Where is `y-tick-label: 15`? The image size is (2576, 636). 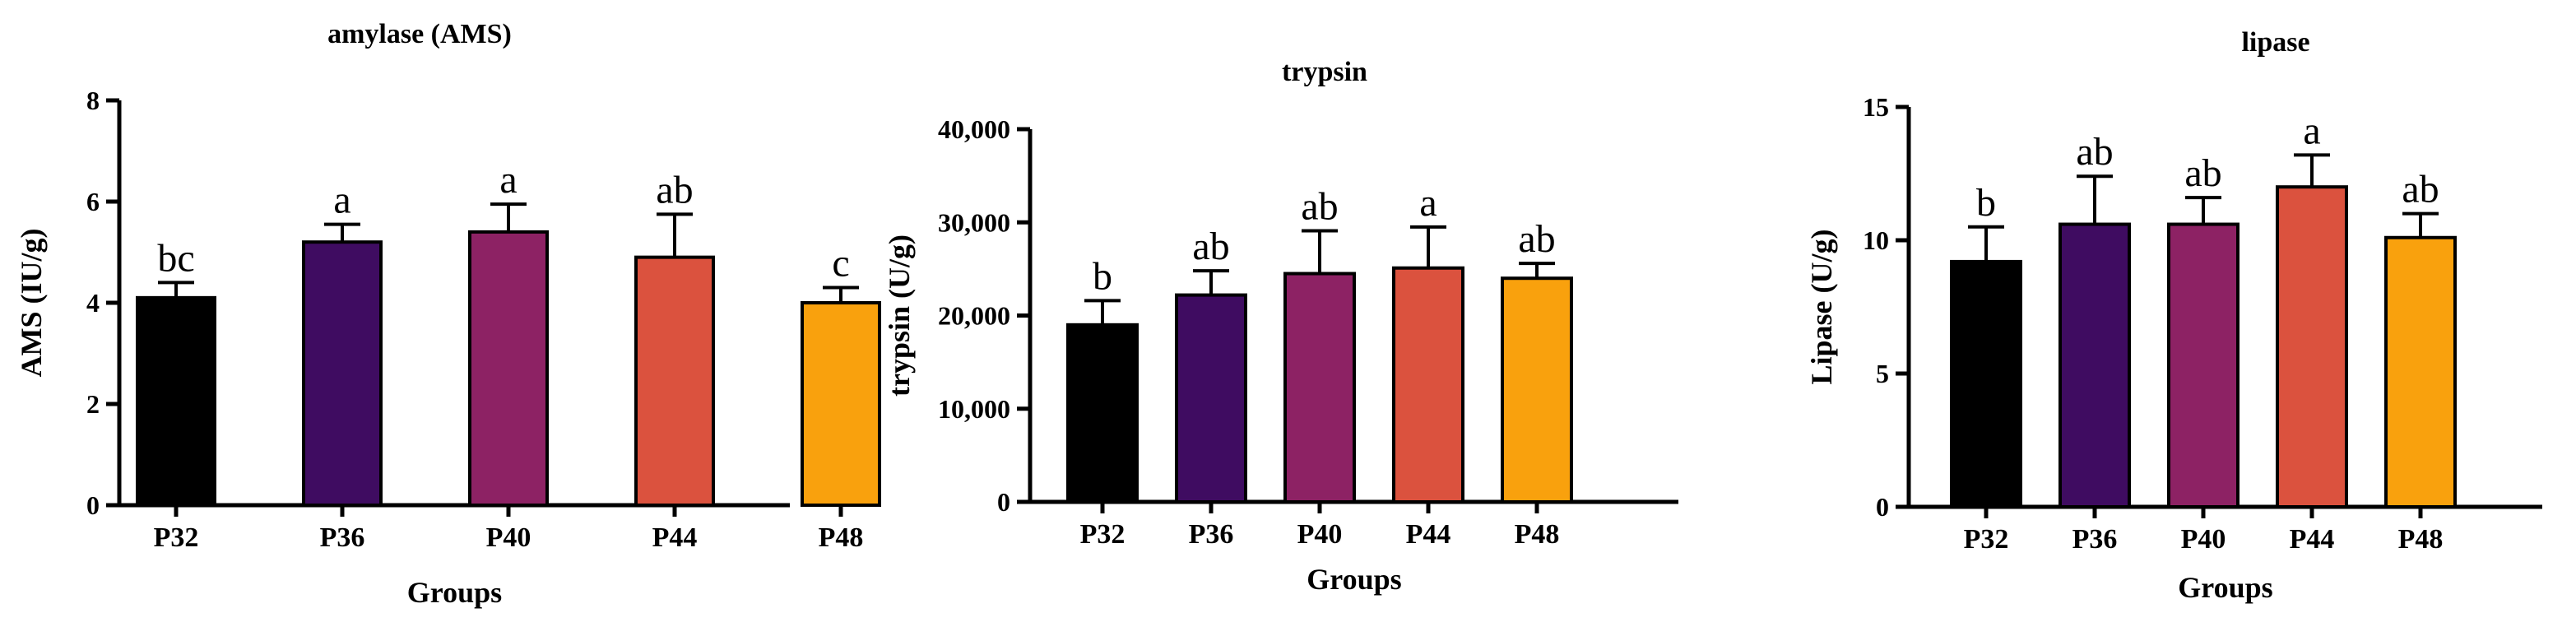
y-tick-label: 15 is located at coordinates (1876, 107).